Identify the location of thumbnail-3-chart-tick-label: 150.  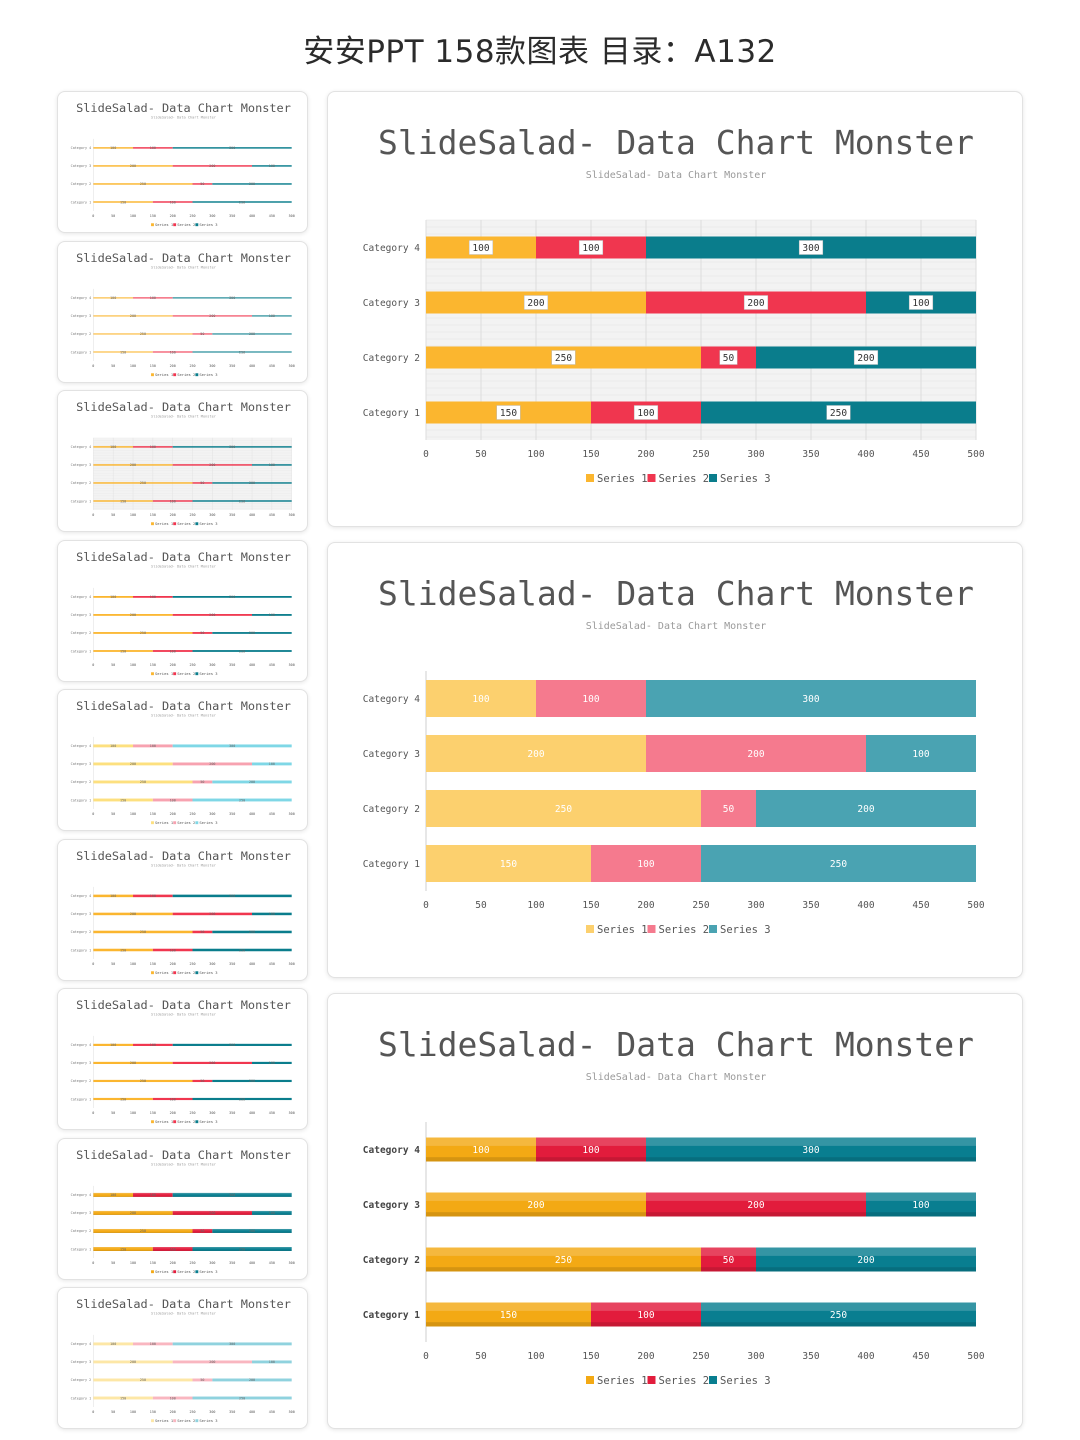
(153, 515).